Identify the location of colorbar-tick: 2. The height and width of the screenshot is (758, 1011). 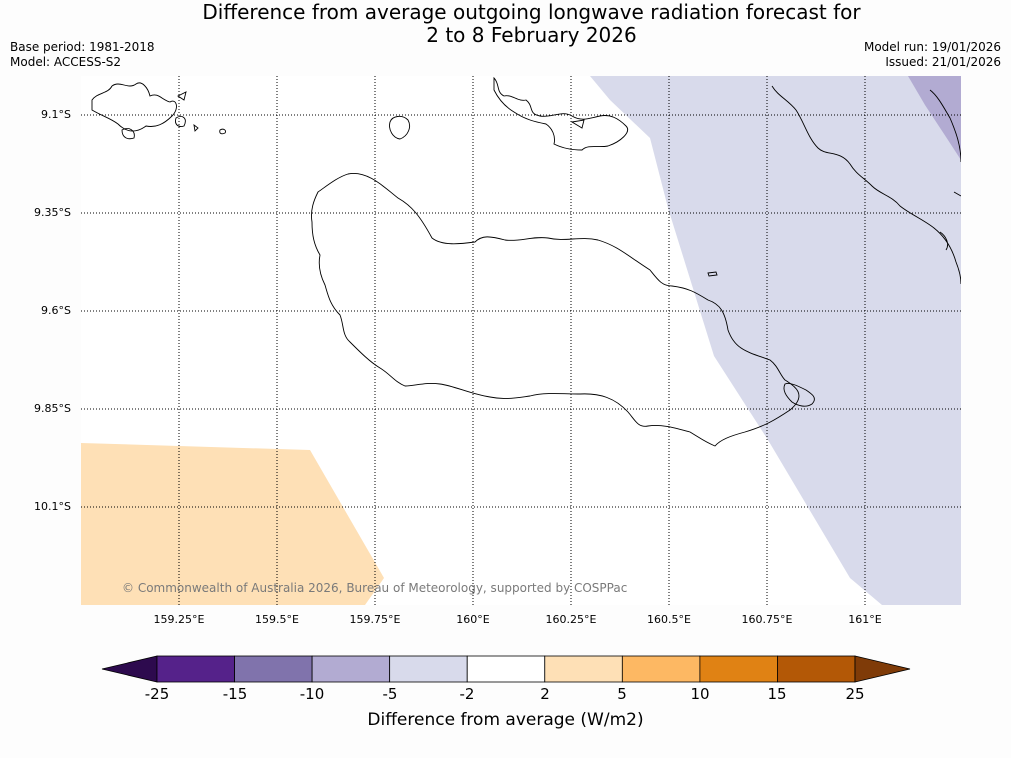
(545, 694).